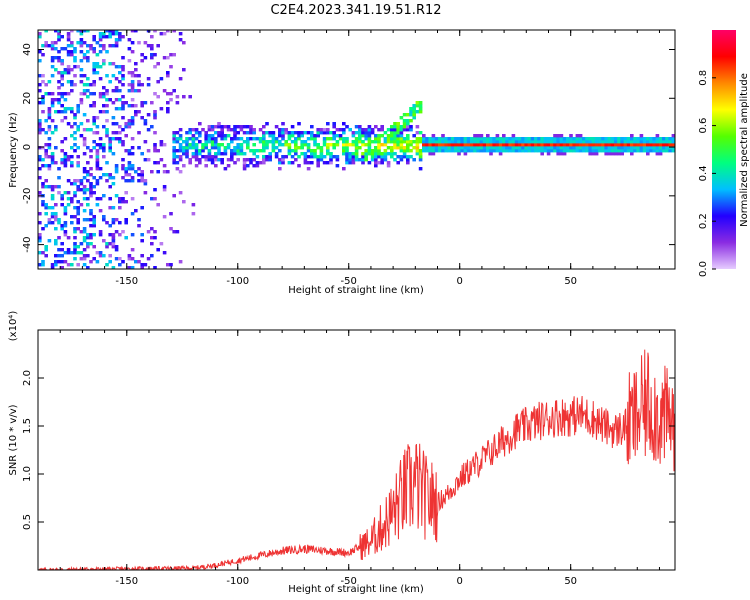  Describe the element at coordinates (460, 581) in the screenshot. I see `x-tick-label: 0` at that location.